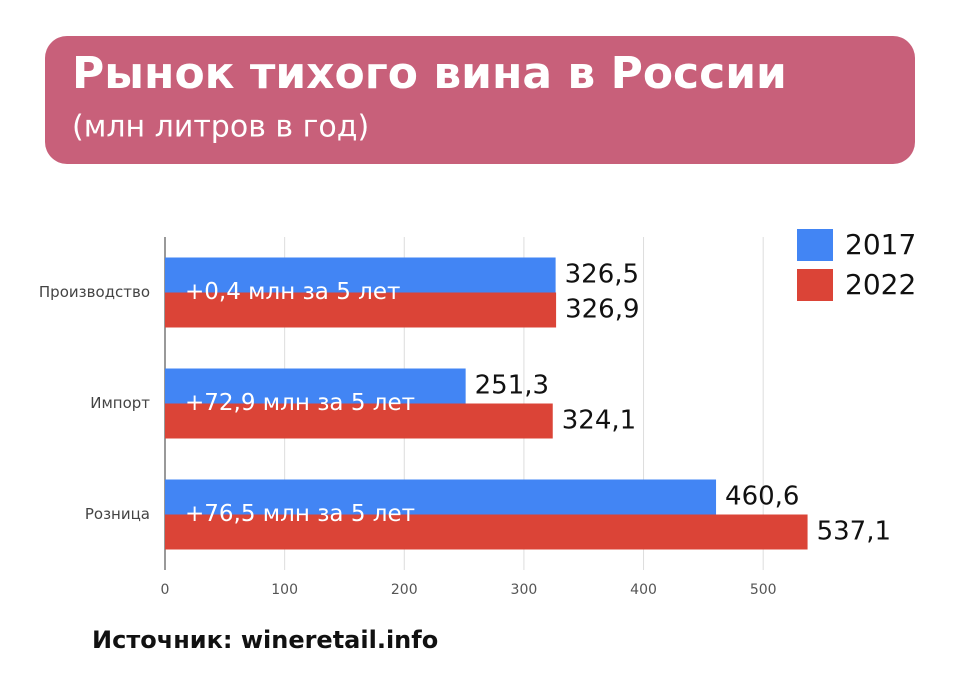  I want to click on x-tick-label: 0, so click(165, 590).